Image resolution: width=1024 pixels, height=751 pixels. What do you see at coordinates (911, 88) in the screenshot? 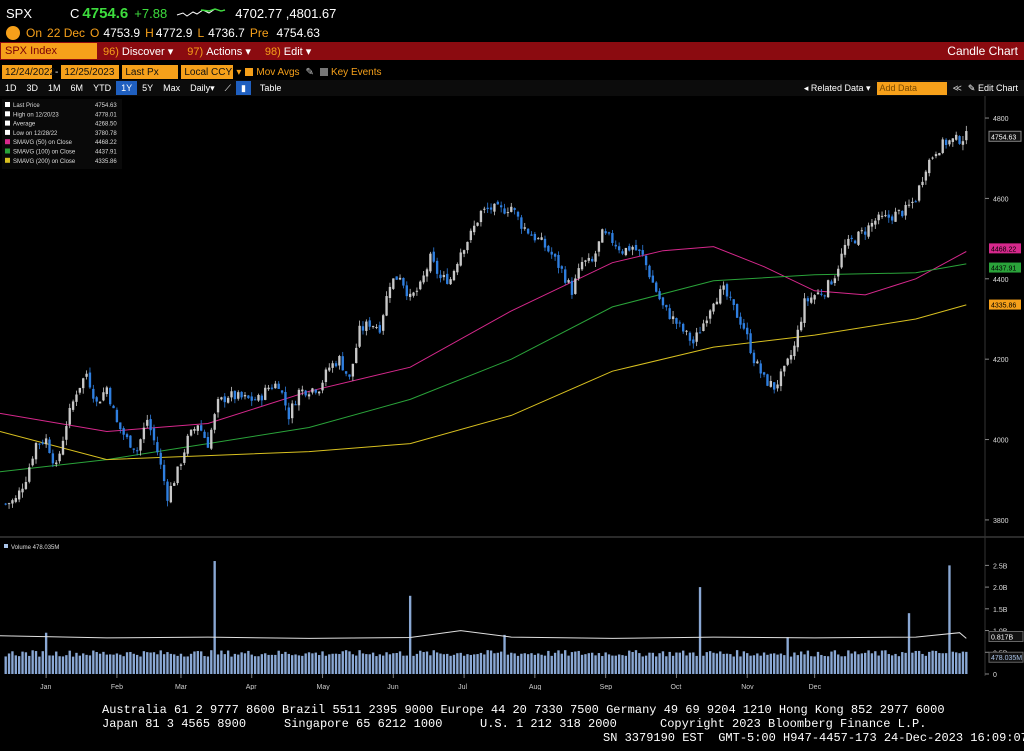
I see `add-data-input: Add Data` at bounding box center [911, 88].